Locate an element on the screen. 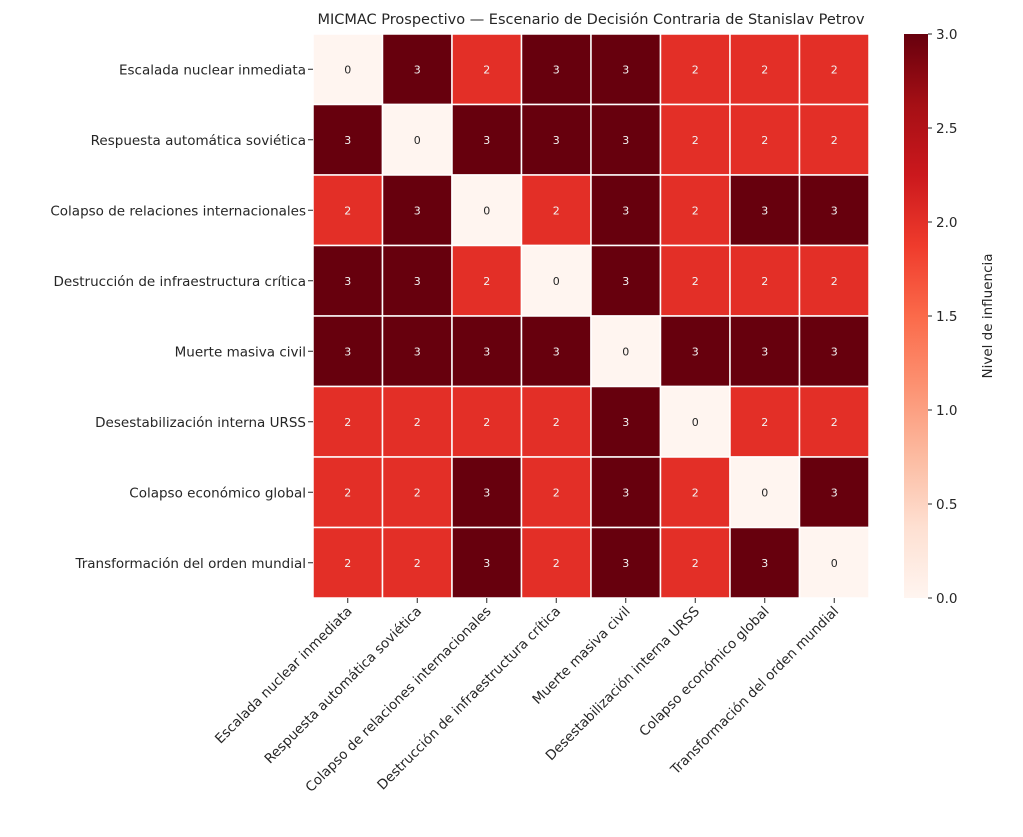 This screenshot has height=837, width=1023. heatmap-cell-r2-c6 is located at coordinates (765, 210).